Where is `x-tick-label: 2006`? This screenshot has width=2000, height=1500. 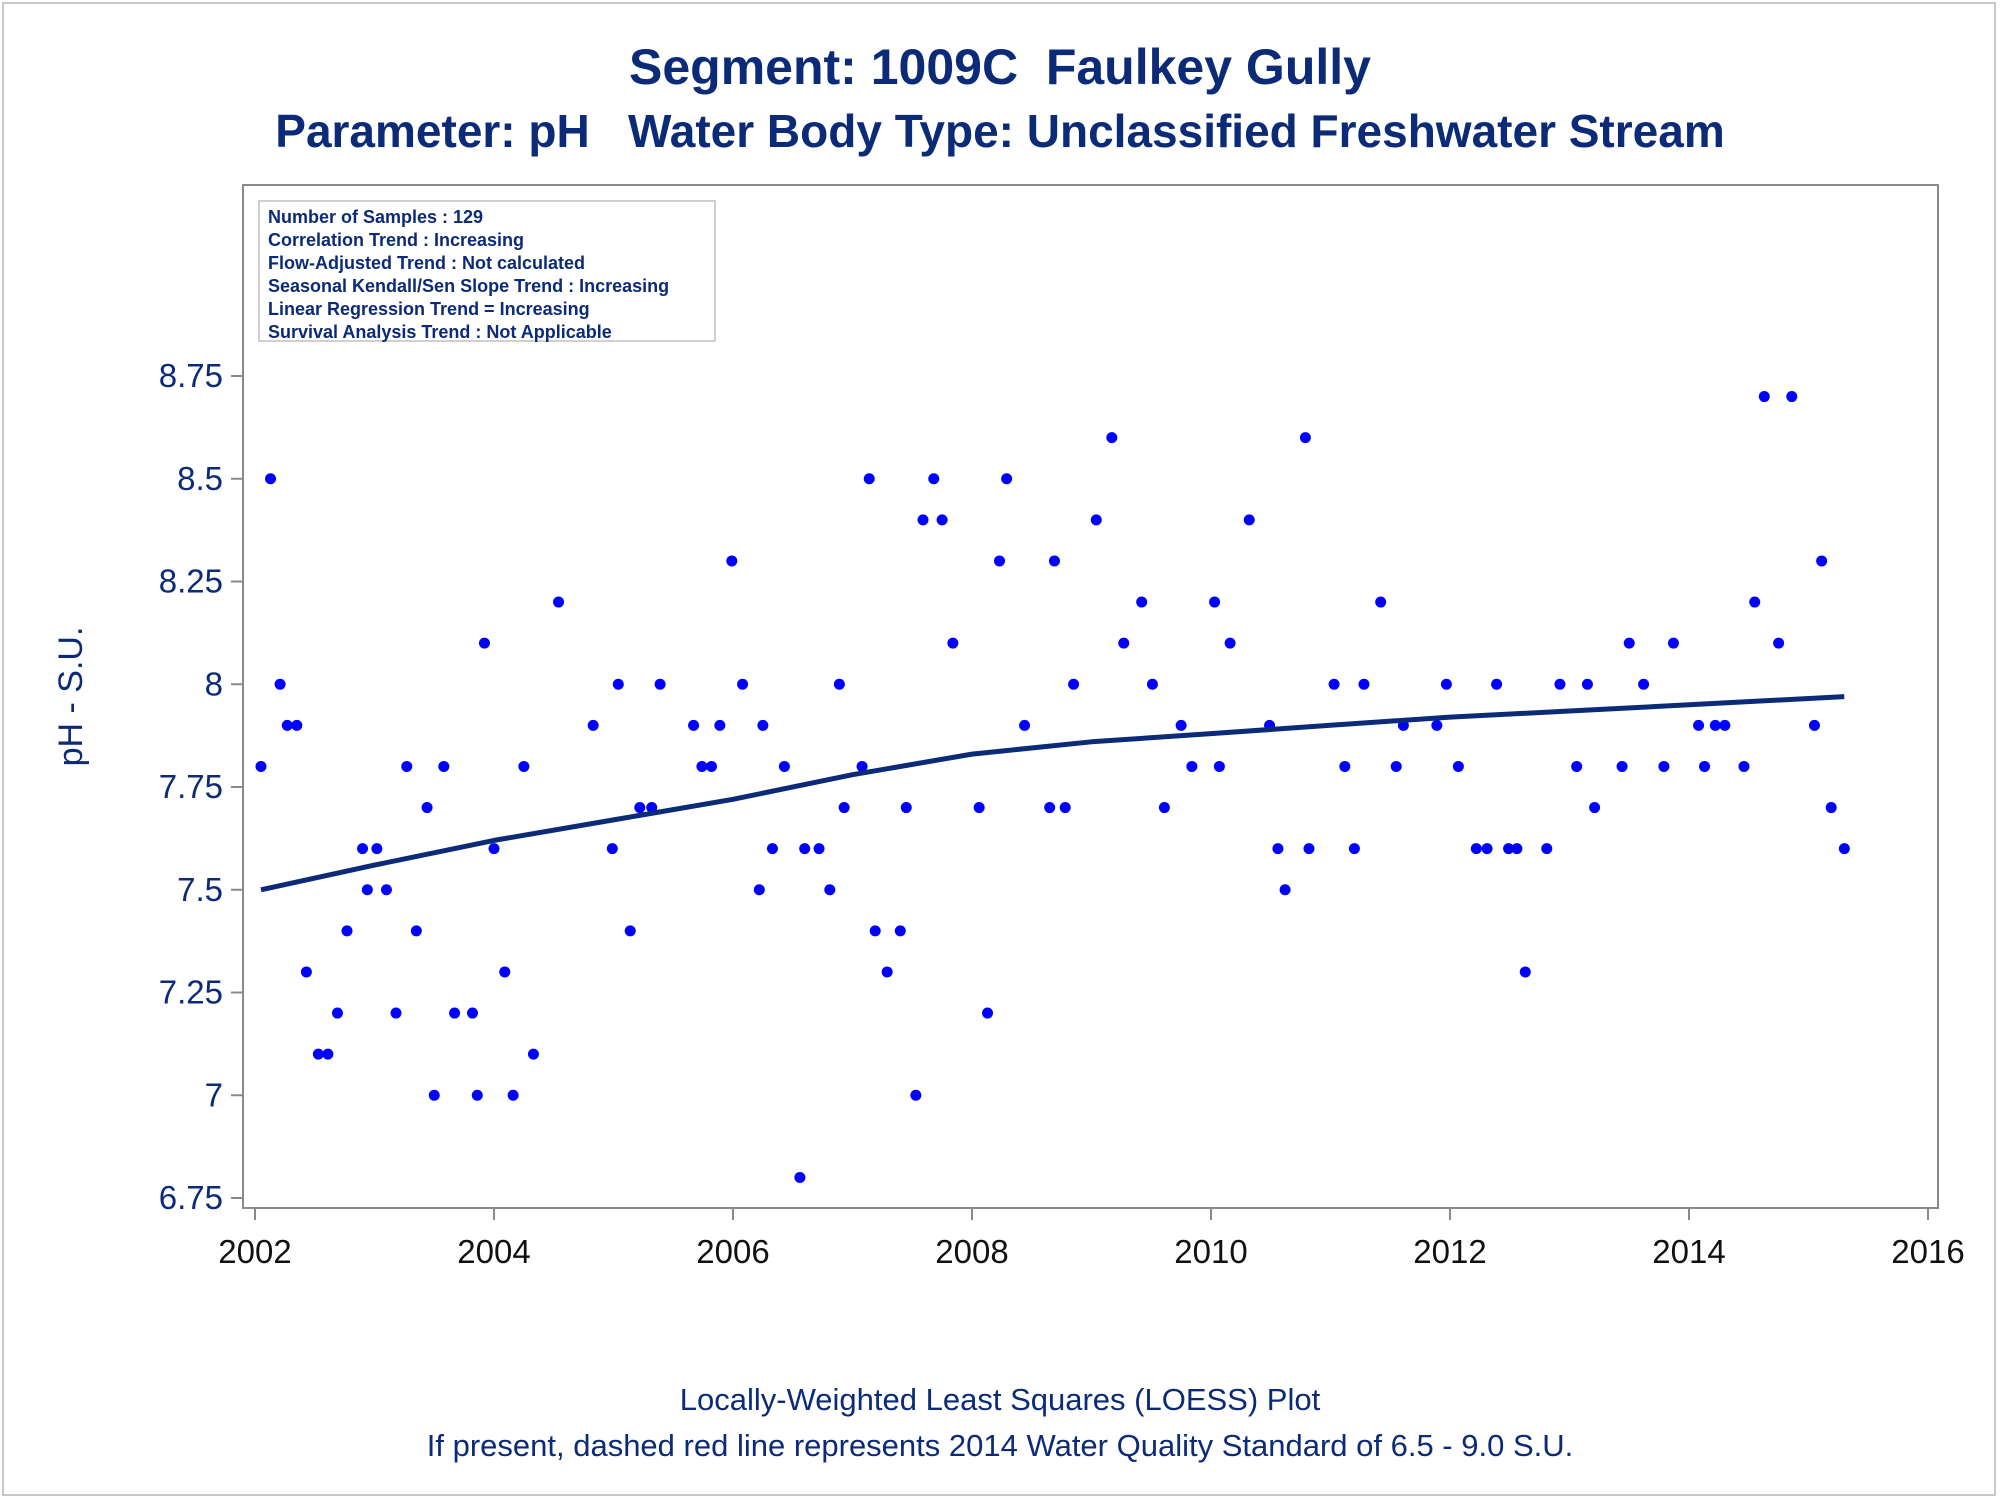 x-tick-label: 2006 is located at coordinates (732, 1251).